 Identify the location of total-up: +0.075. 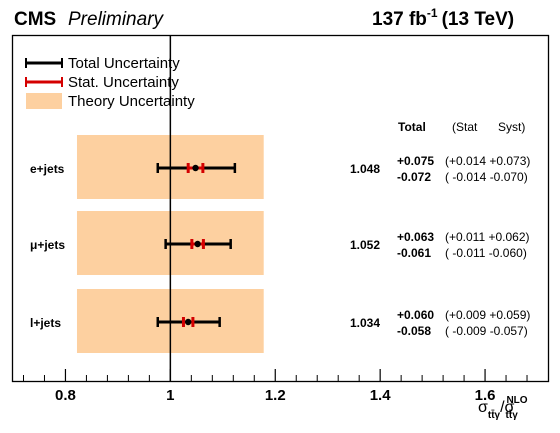
(415, 161).